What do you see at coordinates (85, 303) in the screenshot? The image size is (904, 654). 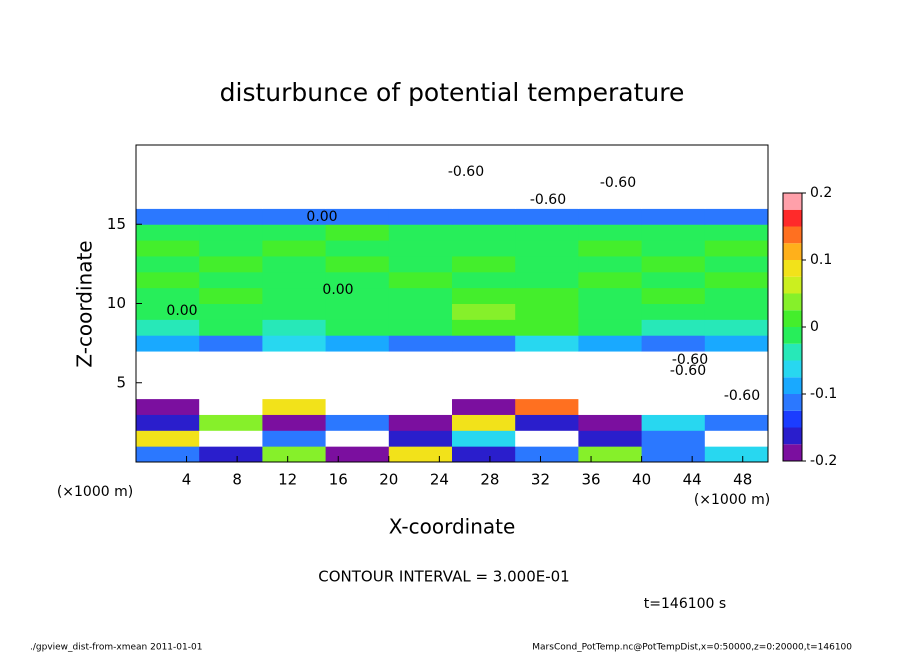 I see `y-axis-label: Z-coordinate` at bounding box center [85, 303].